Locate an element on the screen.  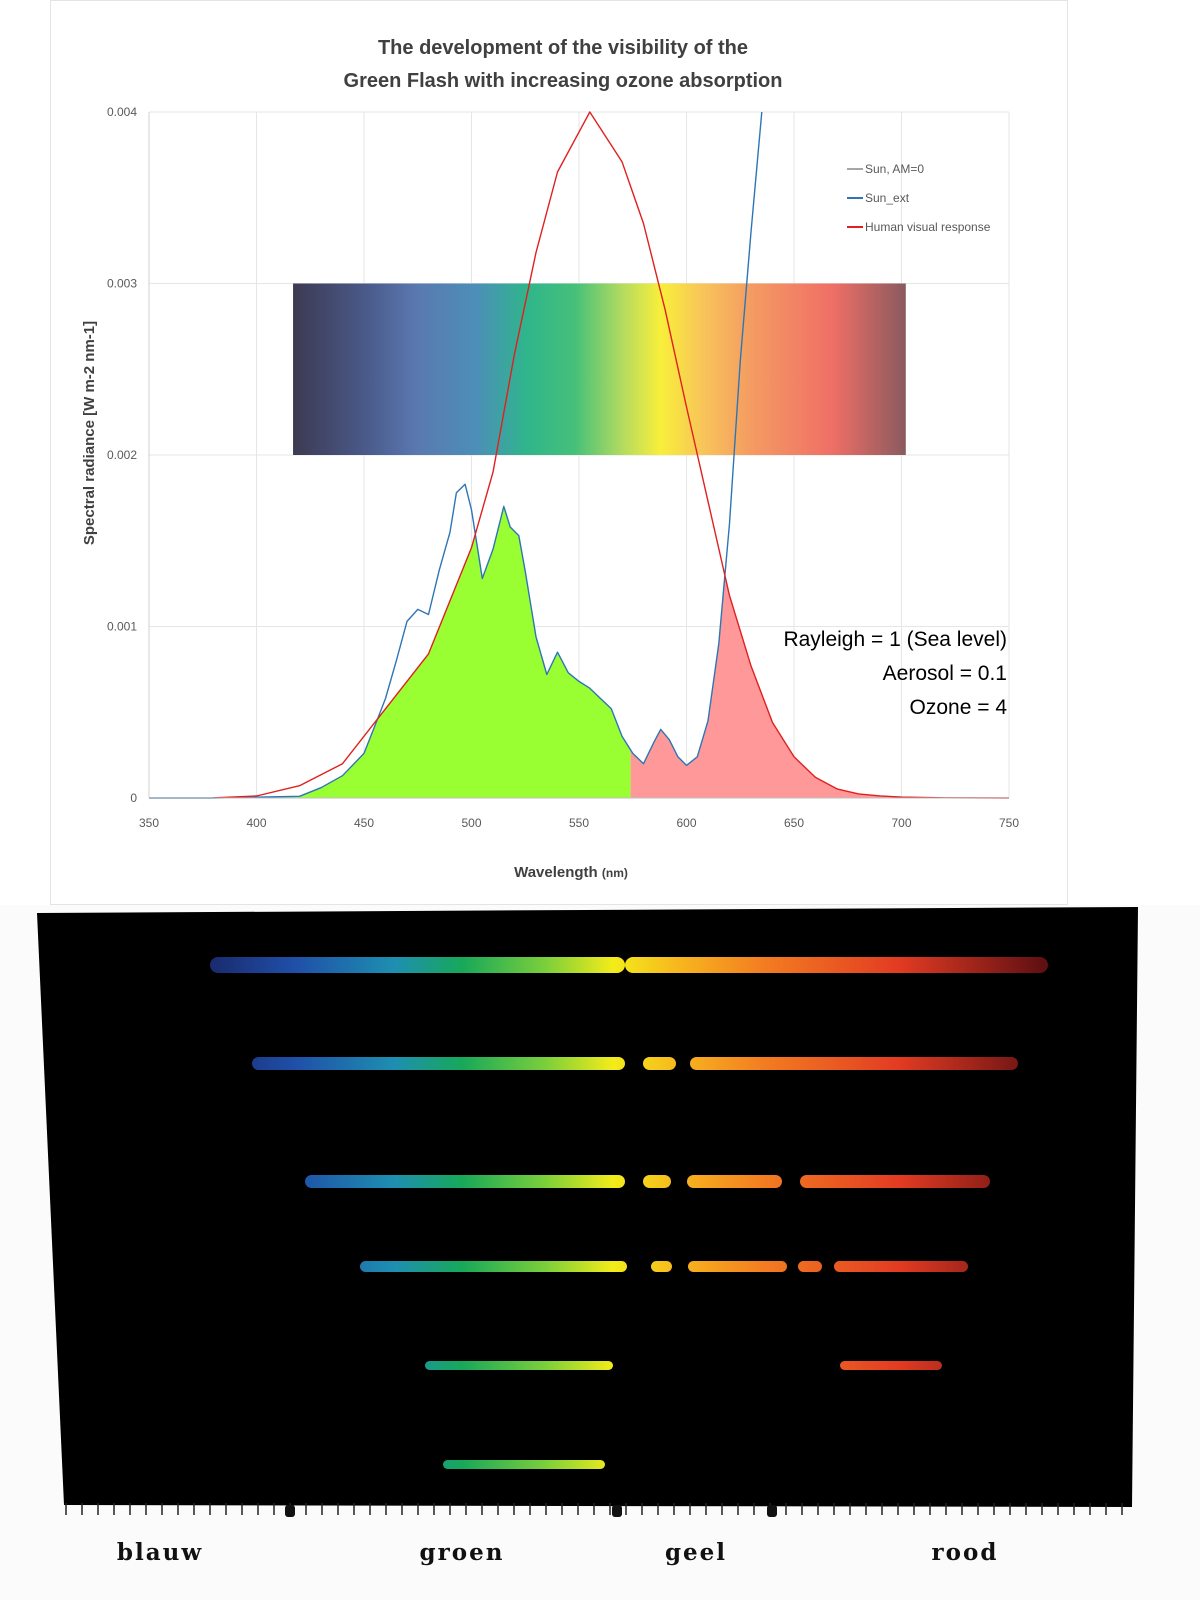
a-line-label: A is located at coordinates (833, 1222).